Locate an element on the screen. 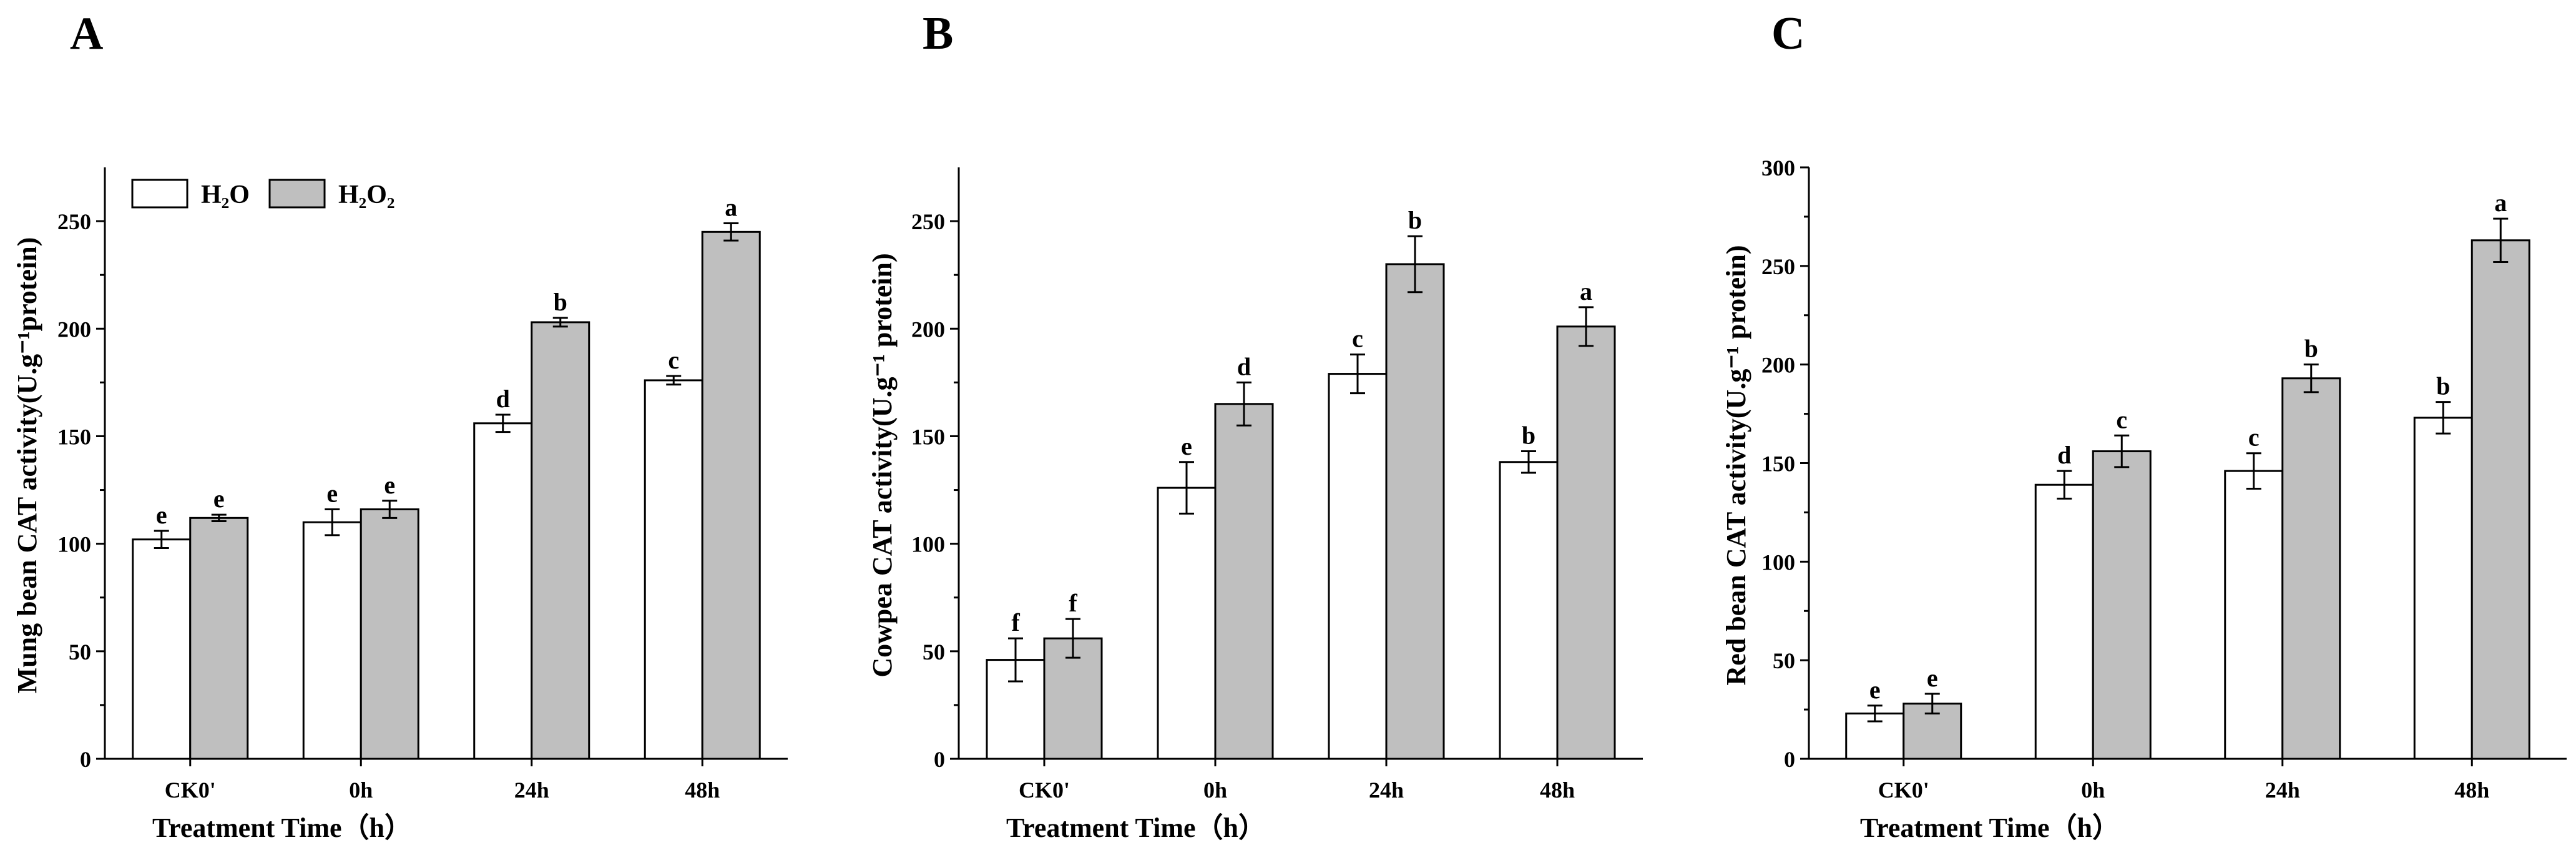 Image resolution: width=2576 pixels, height=850 pixels. panel-c-y-tick-label: 200 is located at coordinates (1778, 365).